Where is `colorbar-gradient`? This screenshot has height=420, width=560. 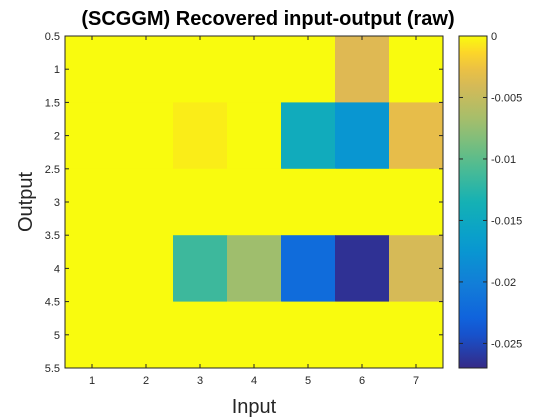
colorbar-gradient is located at coordinates (473, 202).